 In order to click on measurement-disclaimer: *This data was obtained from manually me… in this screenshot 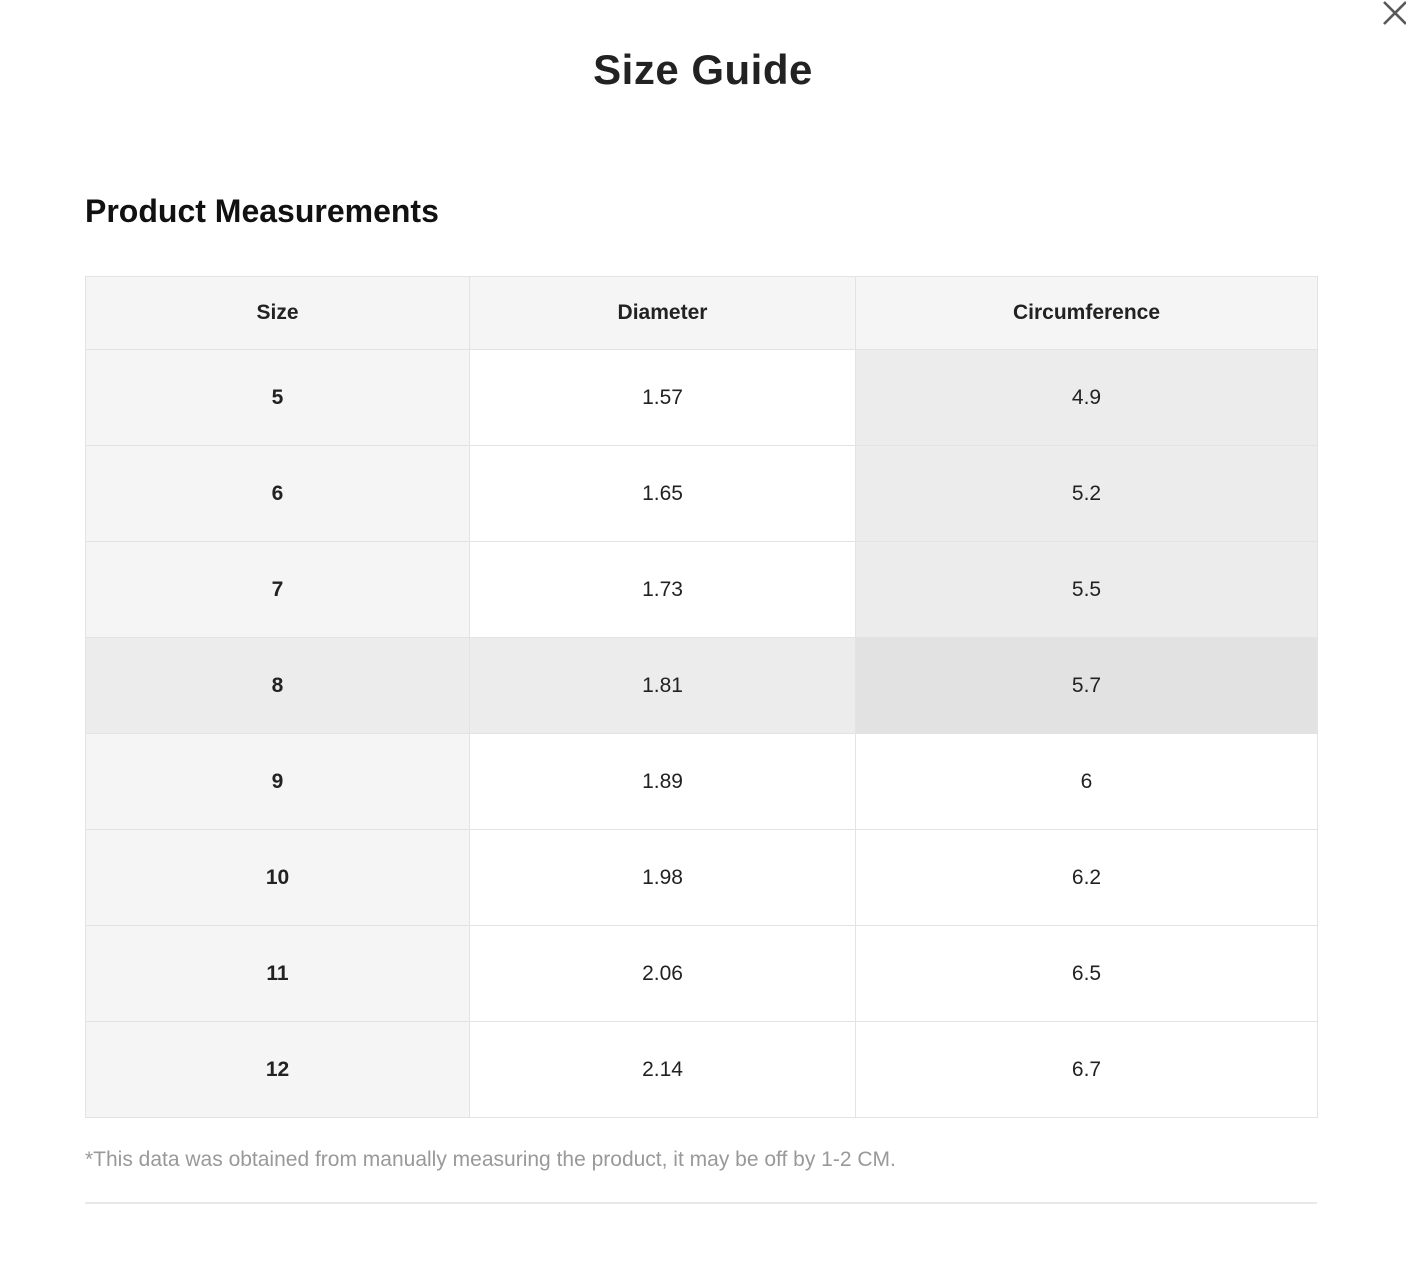, I will do `click(490, 1159)`.